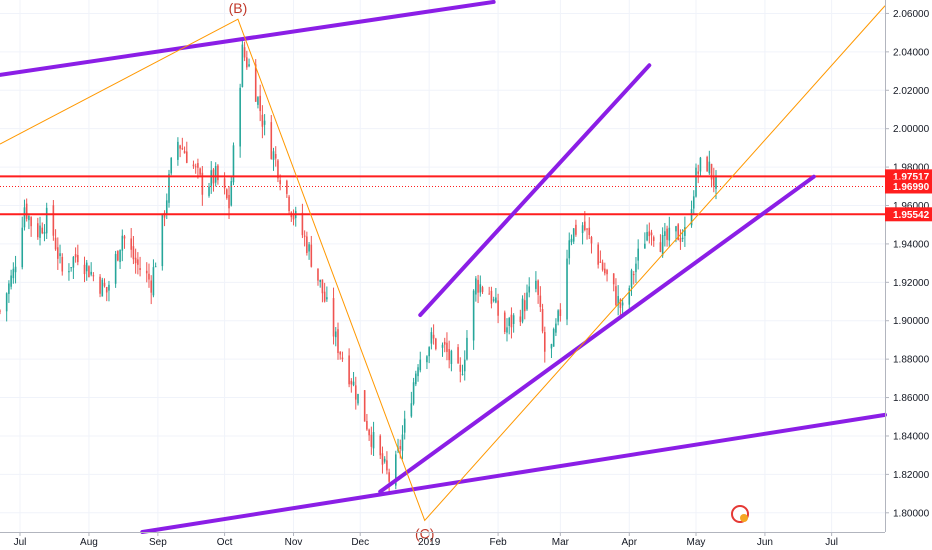  Describe the element at coordinates (424, 533) in the screenshot. I see `wave-label-c: (C)` at that location.